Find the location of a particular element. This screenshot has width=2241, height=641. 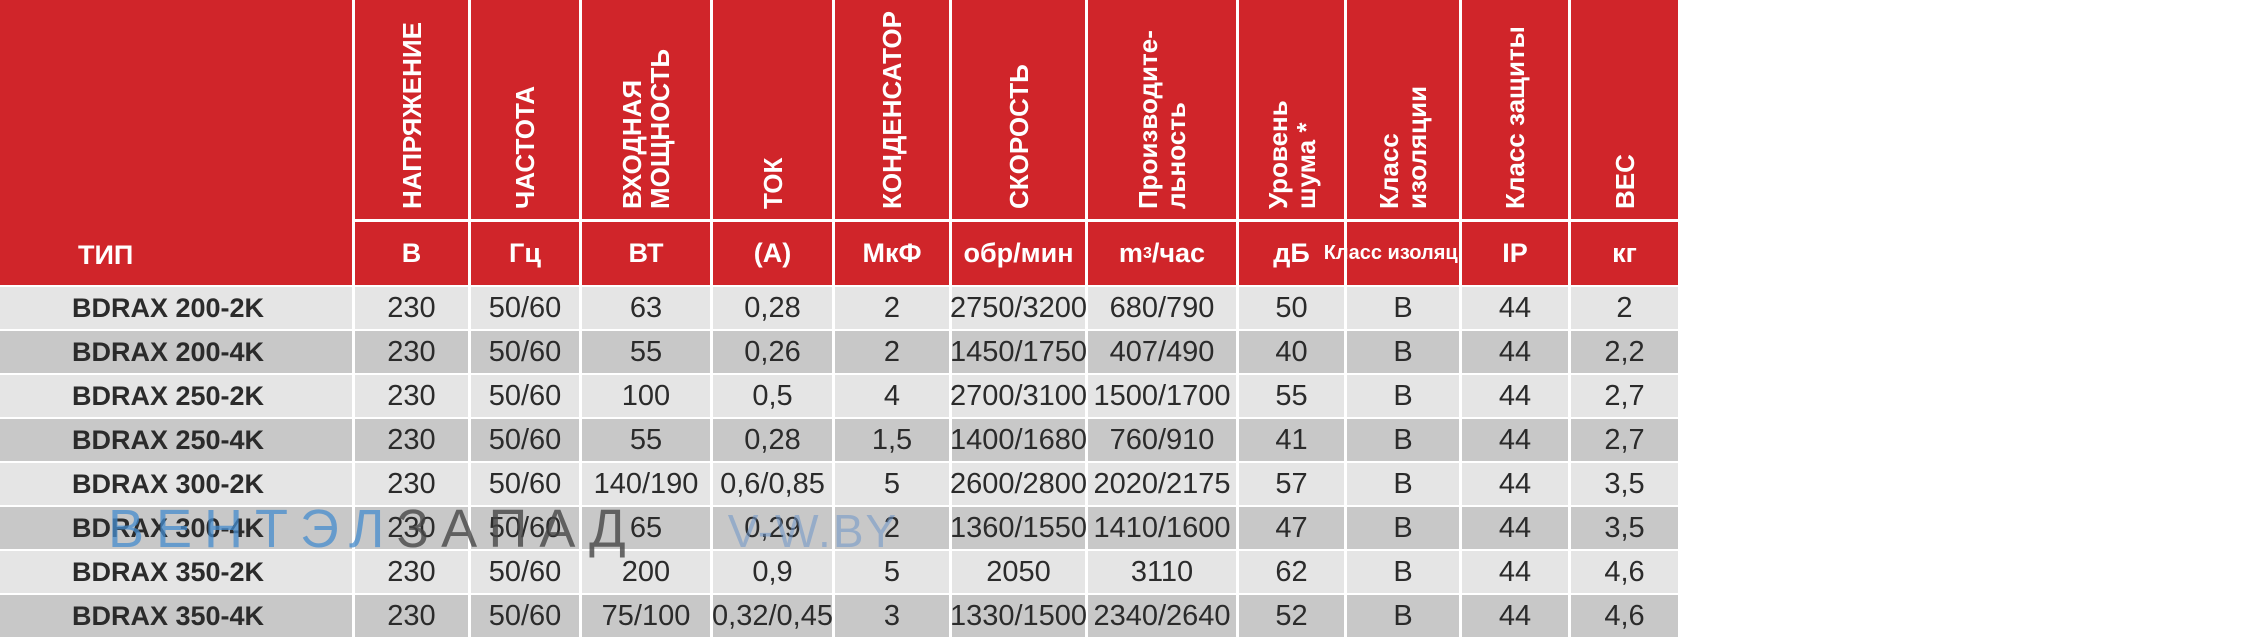

header-weight: ВЕС кг is located at coordinates (1624, 142).